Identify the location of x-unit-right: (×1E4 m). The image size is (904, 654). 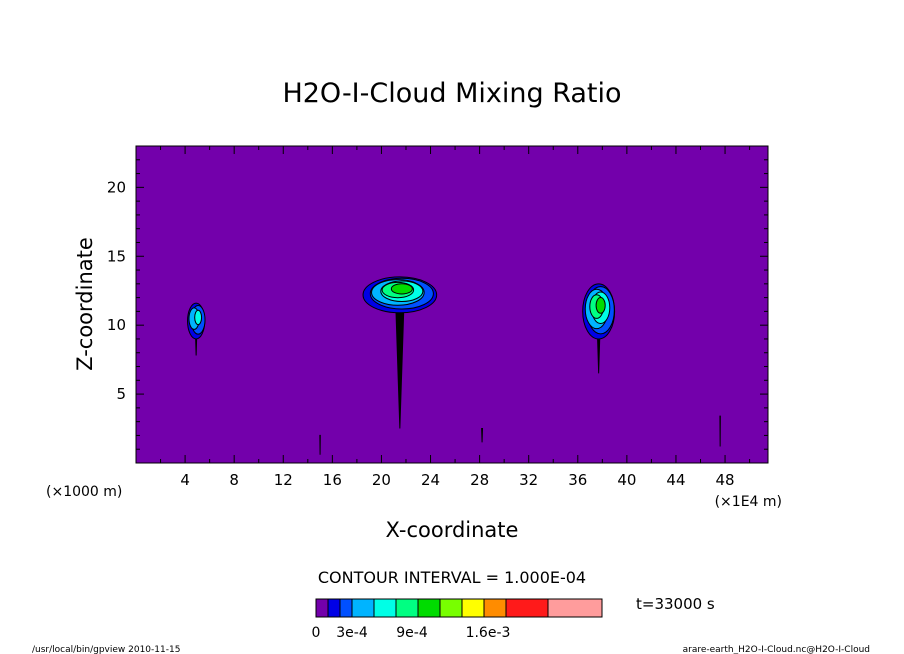
(748, 502).